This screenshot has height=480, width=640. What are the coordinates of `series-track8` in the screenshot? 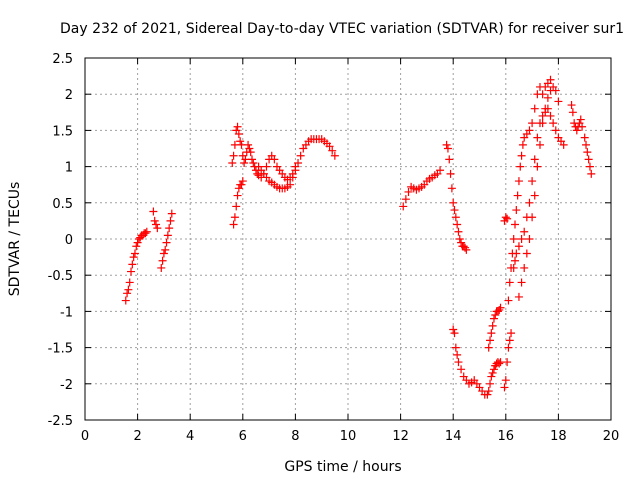 It's located at (456, 197).